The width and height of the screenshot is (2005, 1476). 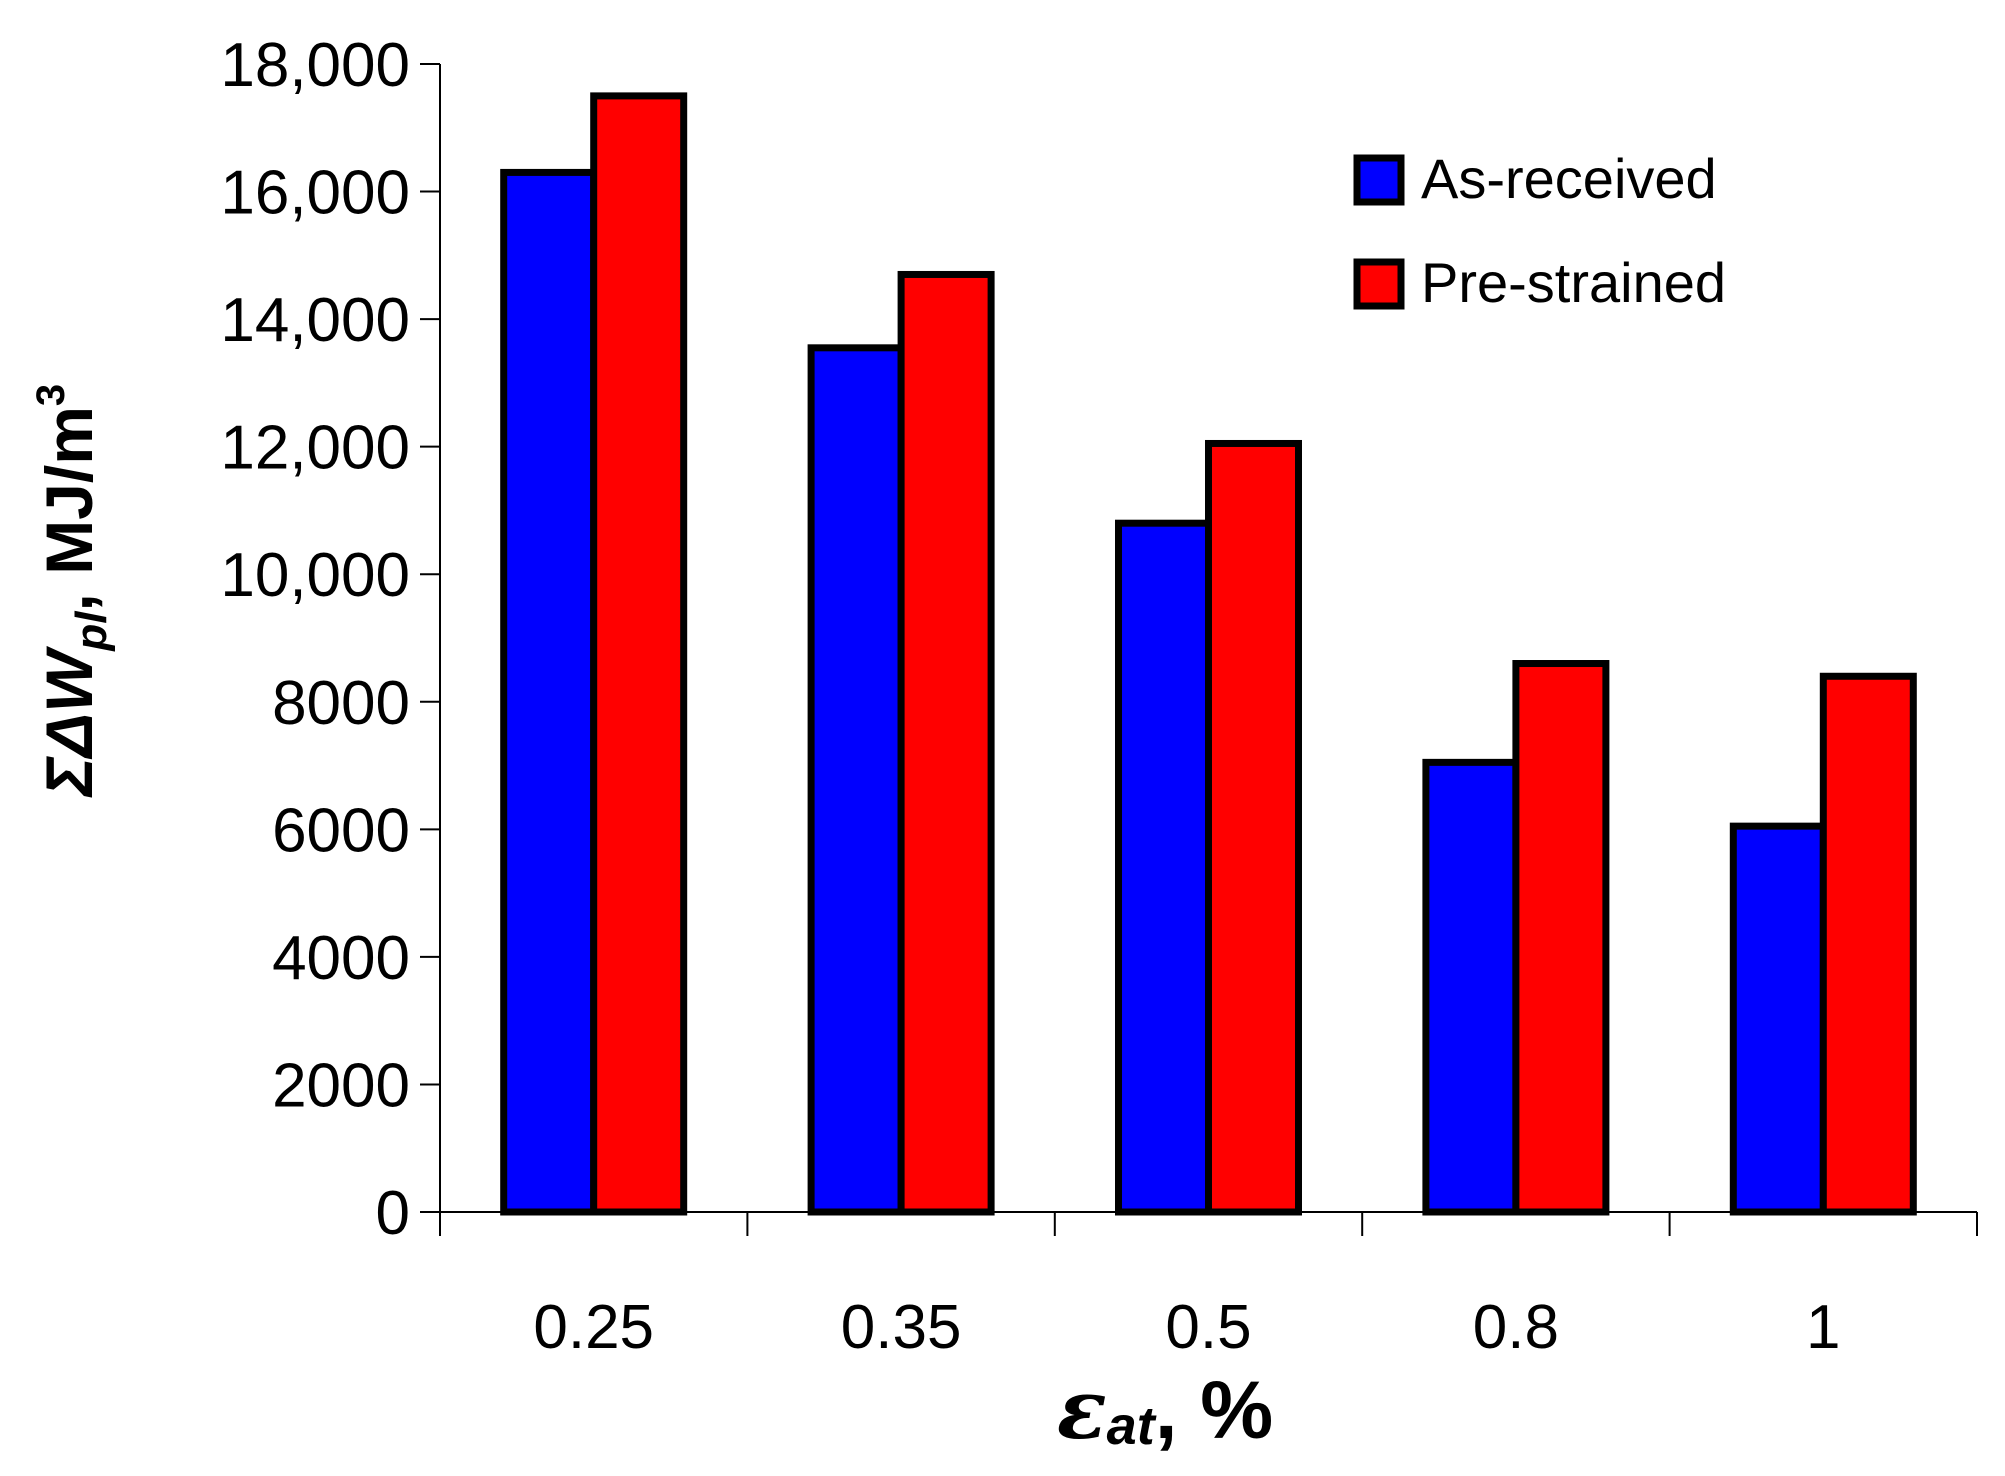 I want to click on y-axis-title-subscript: pl, so click(x=91, y=631).